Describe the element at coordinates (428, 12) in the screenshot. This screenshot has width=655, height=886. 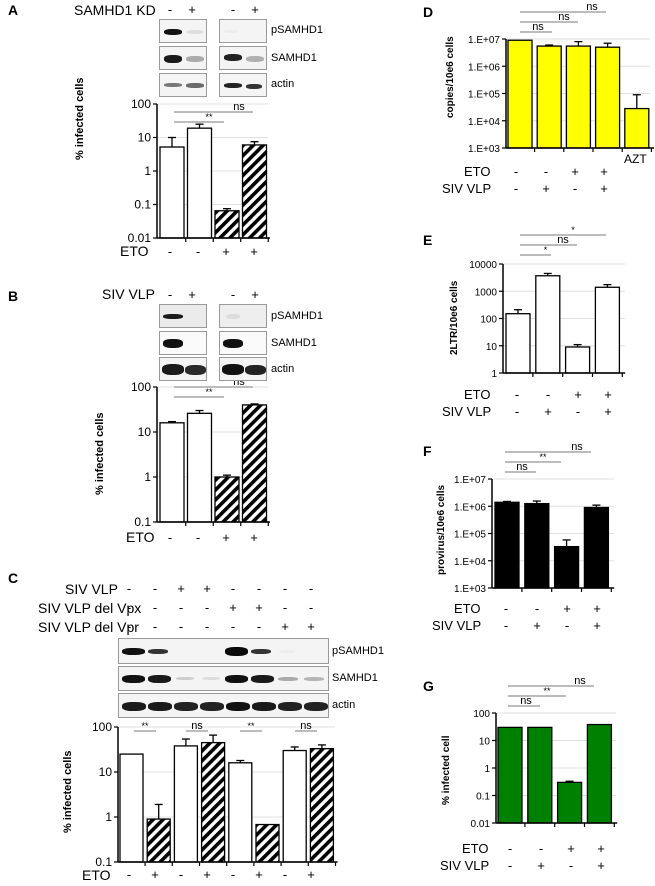
I see `panel-d-letter: D` at that location.